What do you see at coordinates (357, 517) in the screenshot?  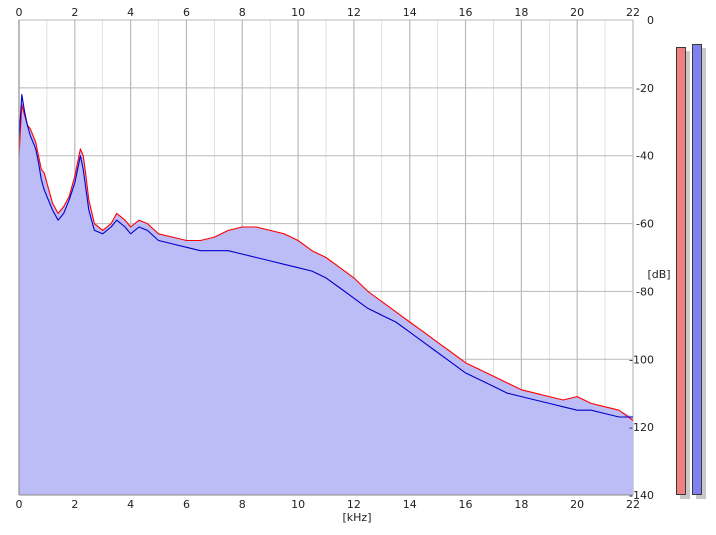 I see `x-axis-label: [kHz]` at bounding box center [357, 517].